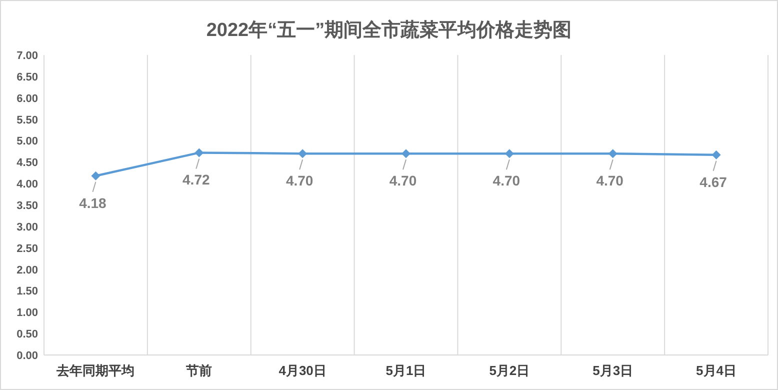  Describe the element at coordinates (302, 370) in the screenshot. I see `x-tick-label: 4月30日` at that location.